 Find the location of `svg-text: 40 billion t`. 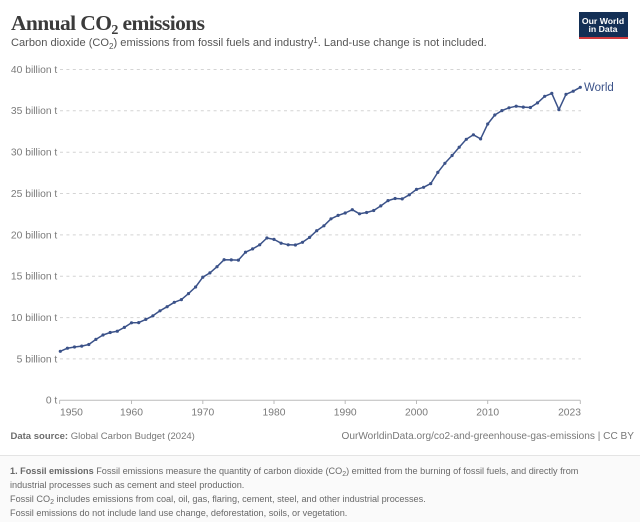

svg-text: 40 billion t is located at coordinates (34, 70).